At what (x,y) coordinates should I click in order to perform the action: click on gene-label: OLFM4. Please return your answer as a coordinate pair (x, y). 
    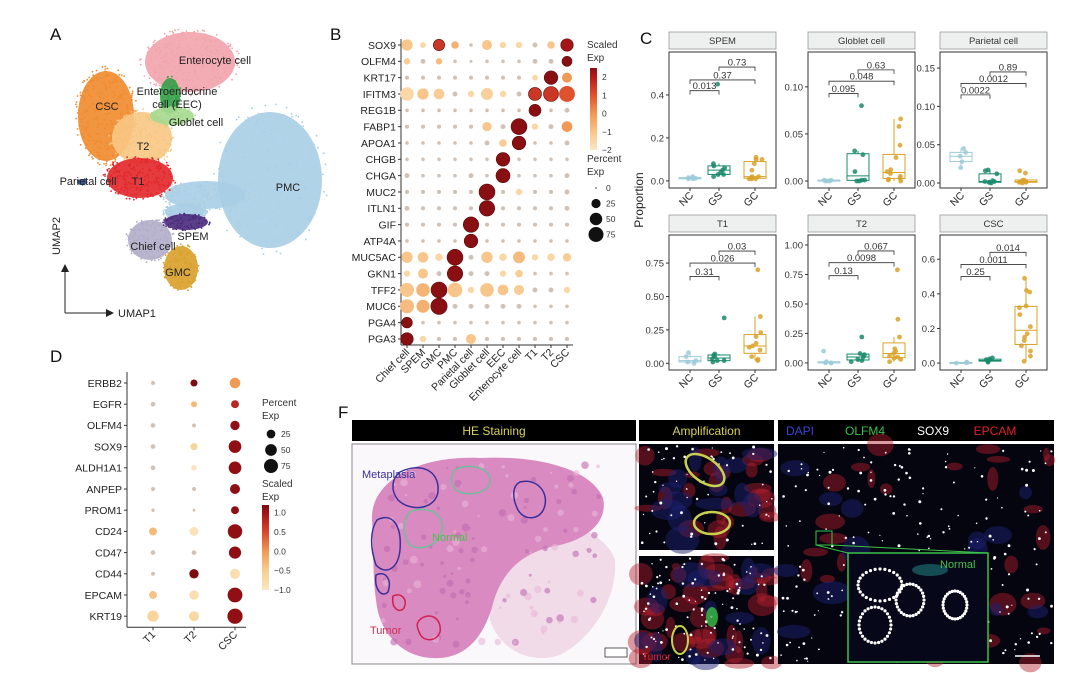
    Looking at the image, I should click on (104, 426).